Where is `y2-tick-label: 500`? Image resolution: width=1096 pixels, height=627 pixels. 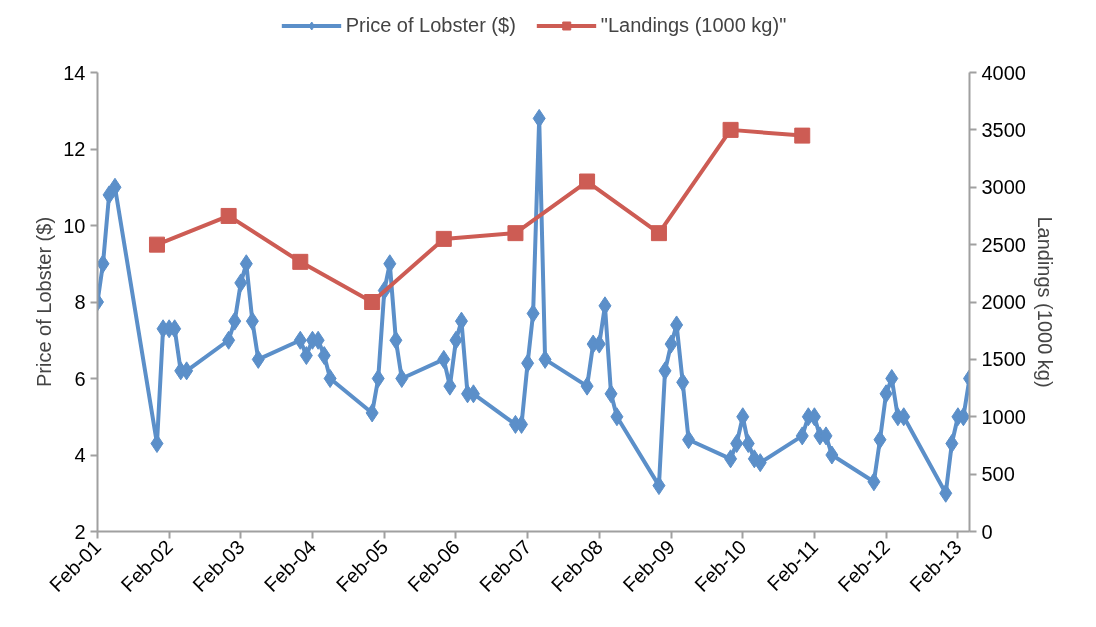 y2-tick-label: 500 is located at coordinates (998, 474).